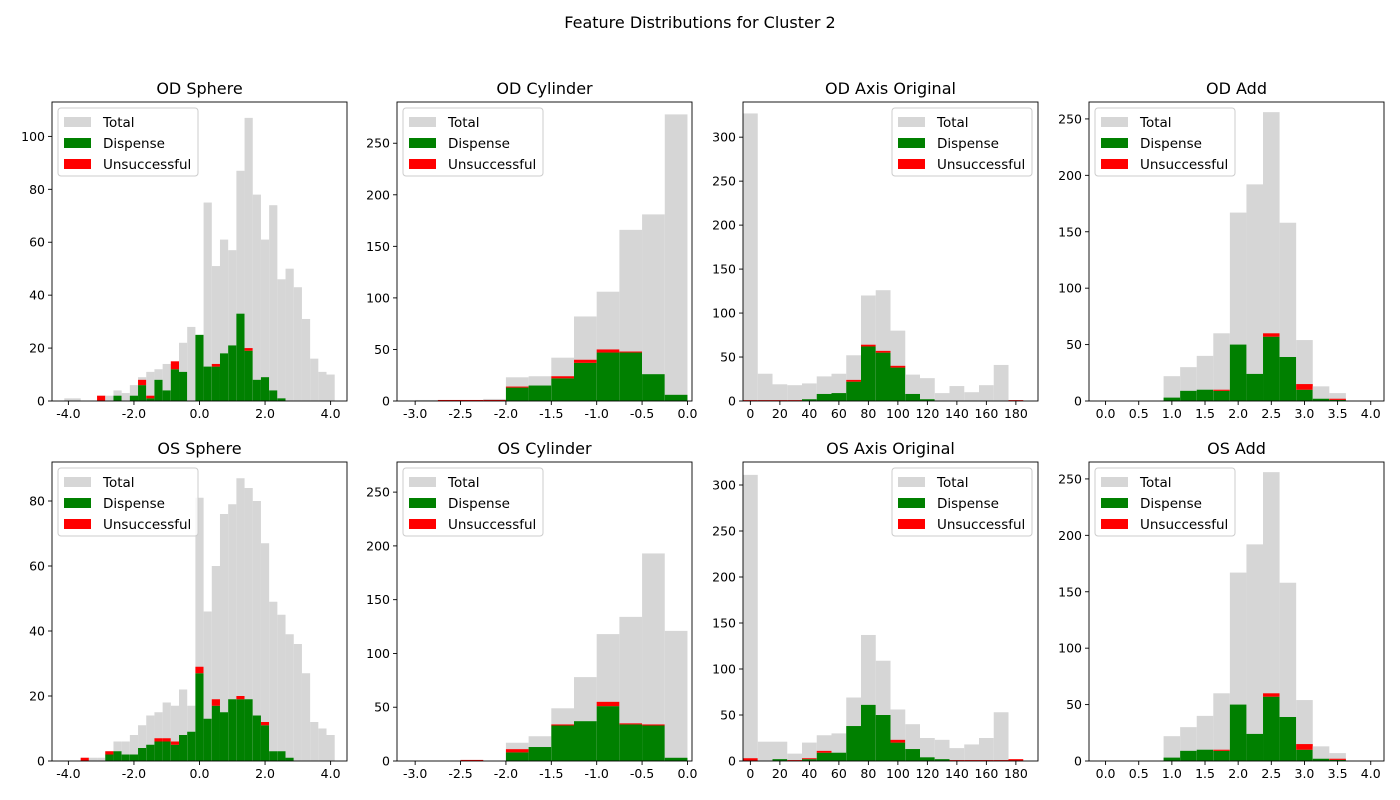 This screenshot has width=1400, height=800. I want to click on x-tick-label: 20, so click(780, 773).